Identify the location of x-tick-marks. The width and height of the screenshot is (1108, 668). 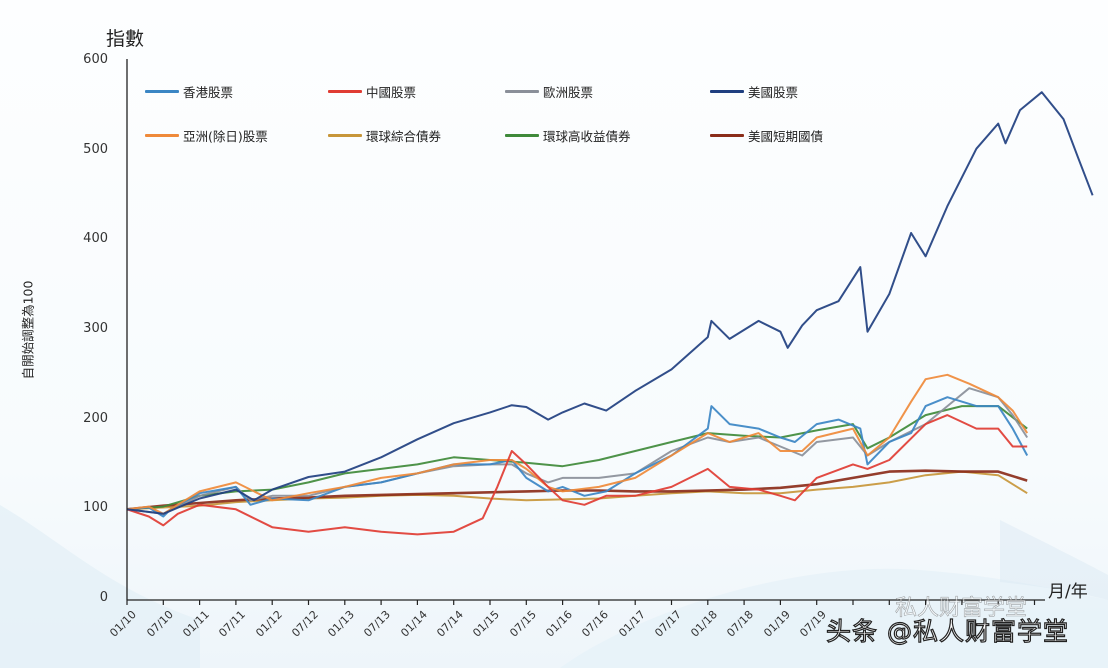
(581, 602).